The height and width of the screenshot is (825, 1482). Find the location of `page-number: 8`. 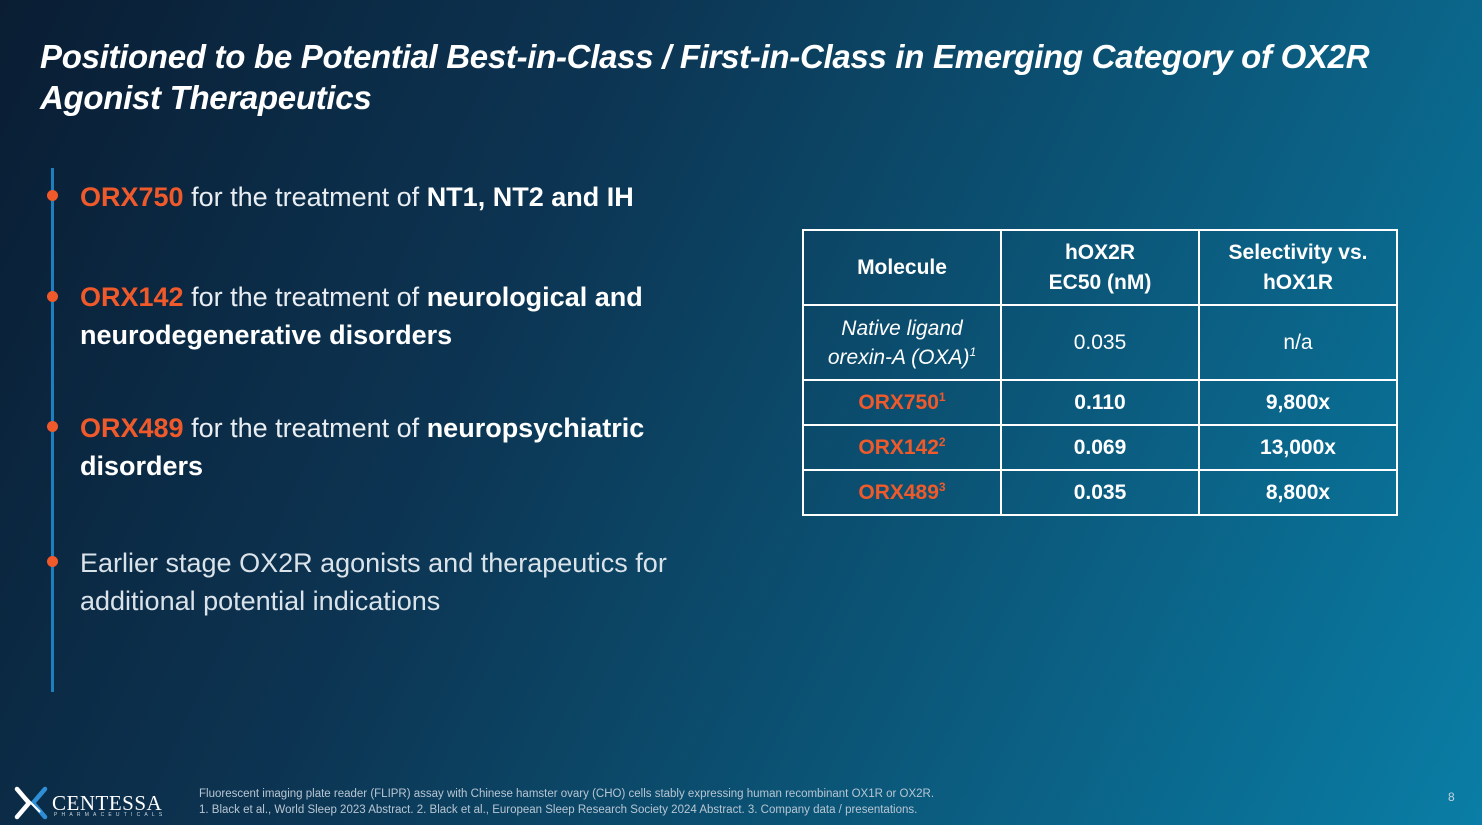

page-number: 8 is located at coordinates (1451, 797).